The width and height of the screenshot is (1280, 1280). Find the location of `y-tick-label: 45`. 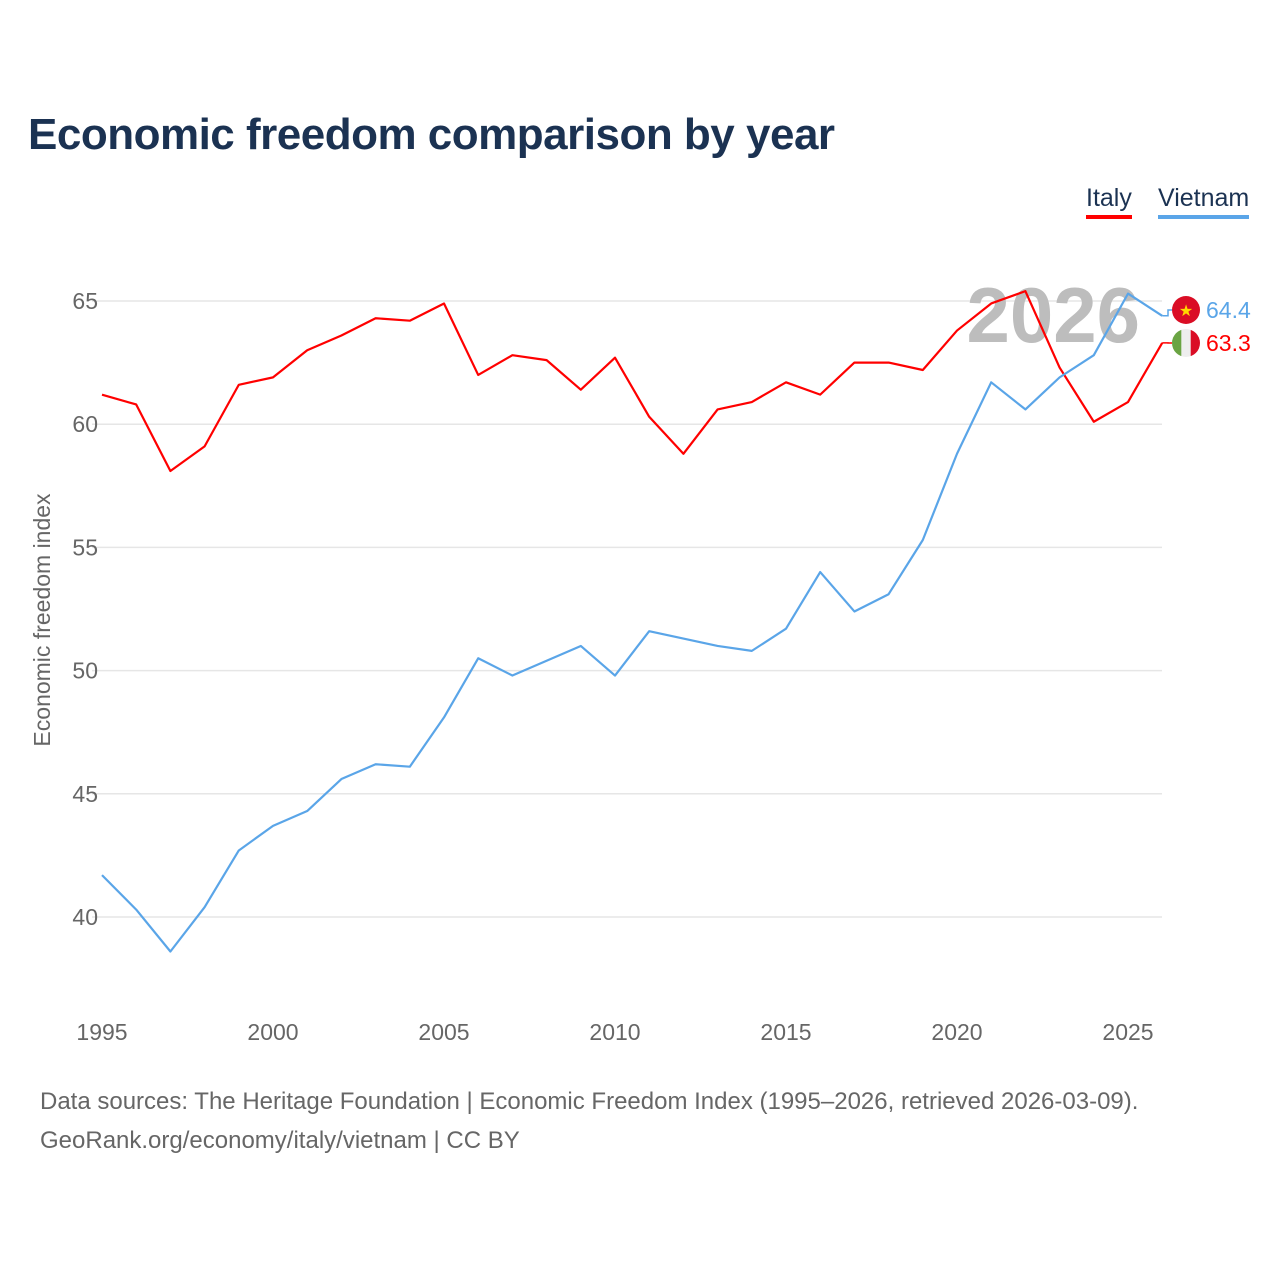

y-tick-label: 45 is located at coordinates (85, 794).